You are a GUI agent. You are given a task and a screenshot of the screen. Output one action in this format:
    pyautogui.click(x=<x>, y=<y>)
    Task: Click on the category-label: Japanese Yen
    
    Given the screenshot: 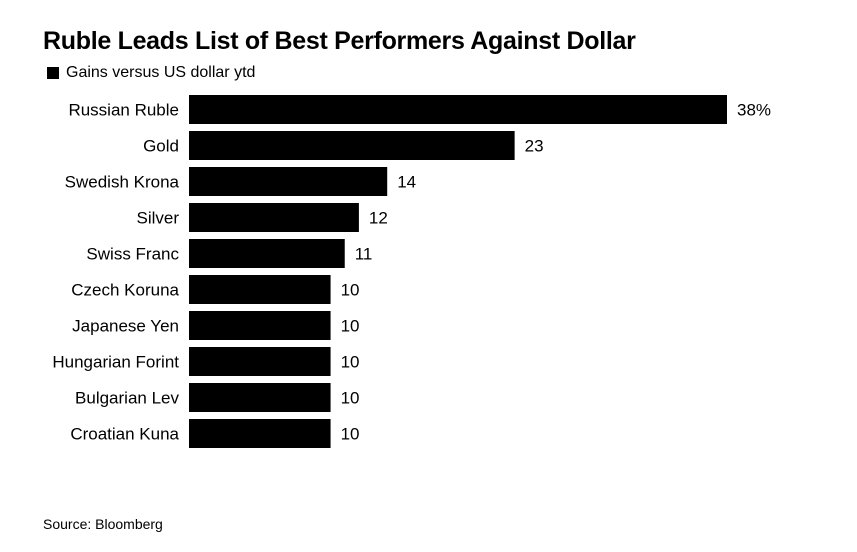 What is the action you would take?
    pyautogui.click(x=125, y=326)
    